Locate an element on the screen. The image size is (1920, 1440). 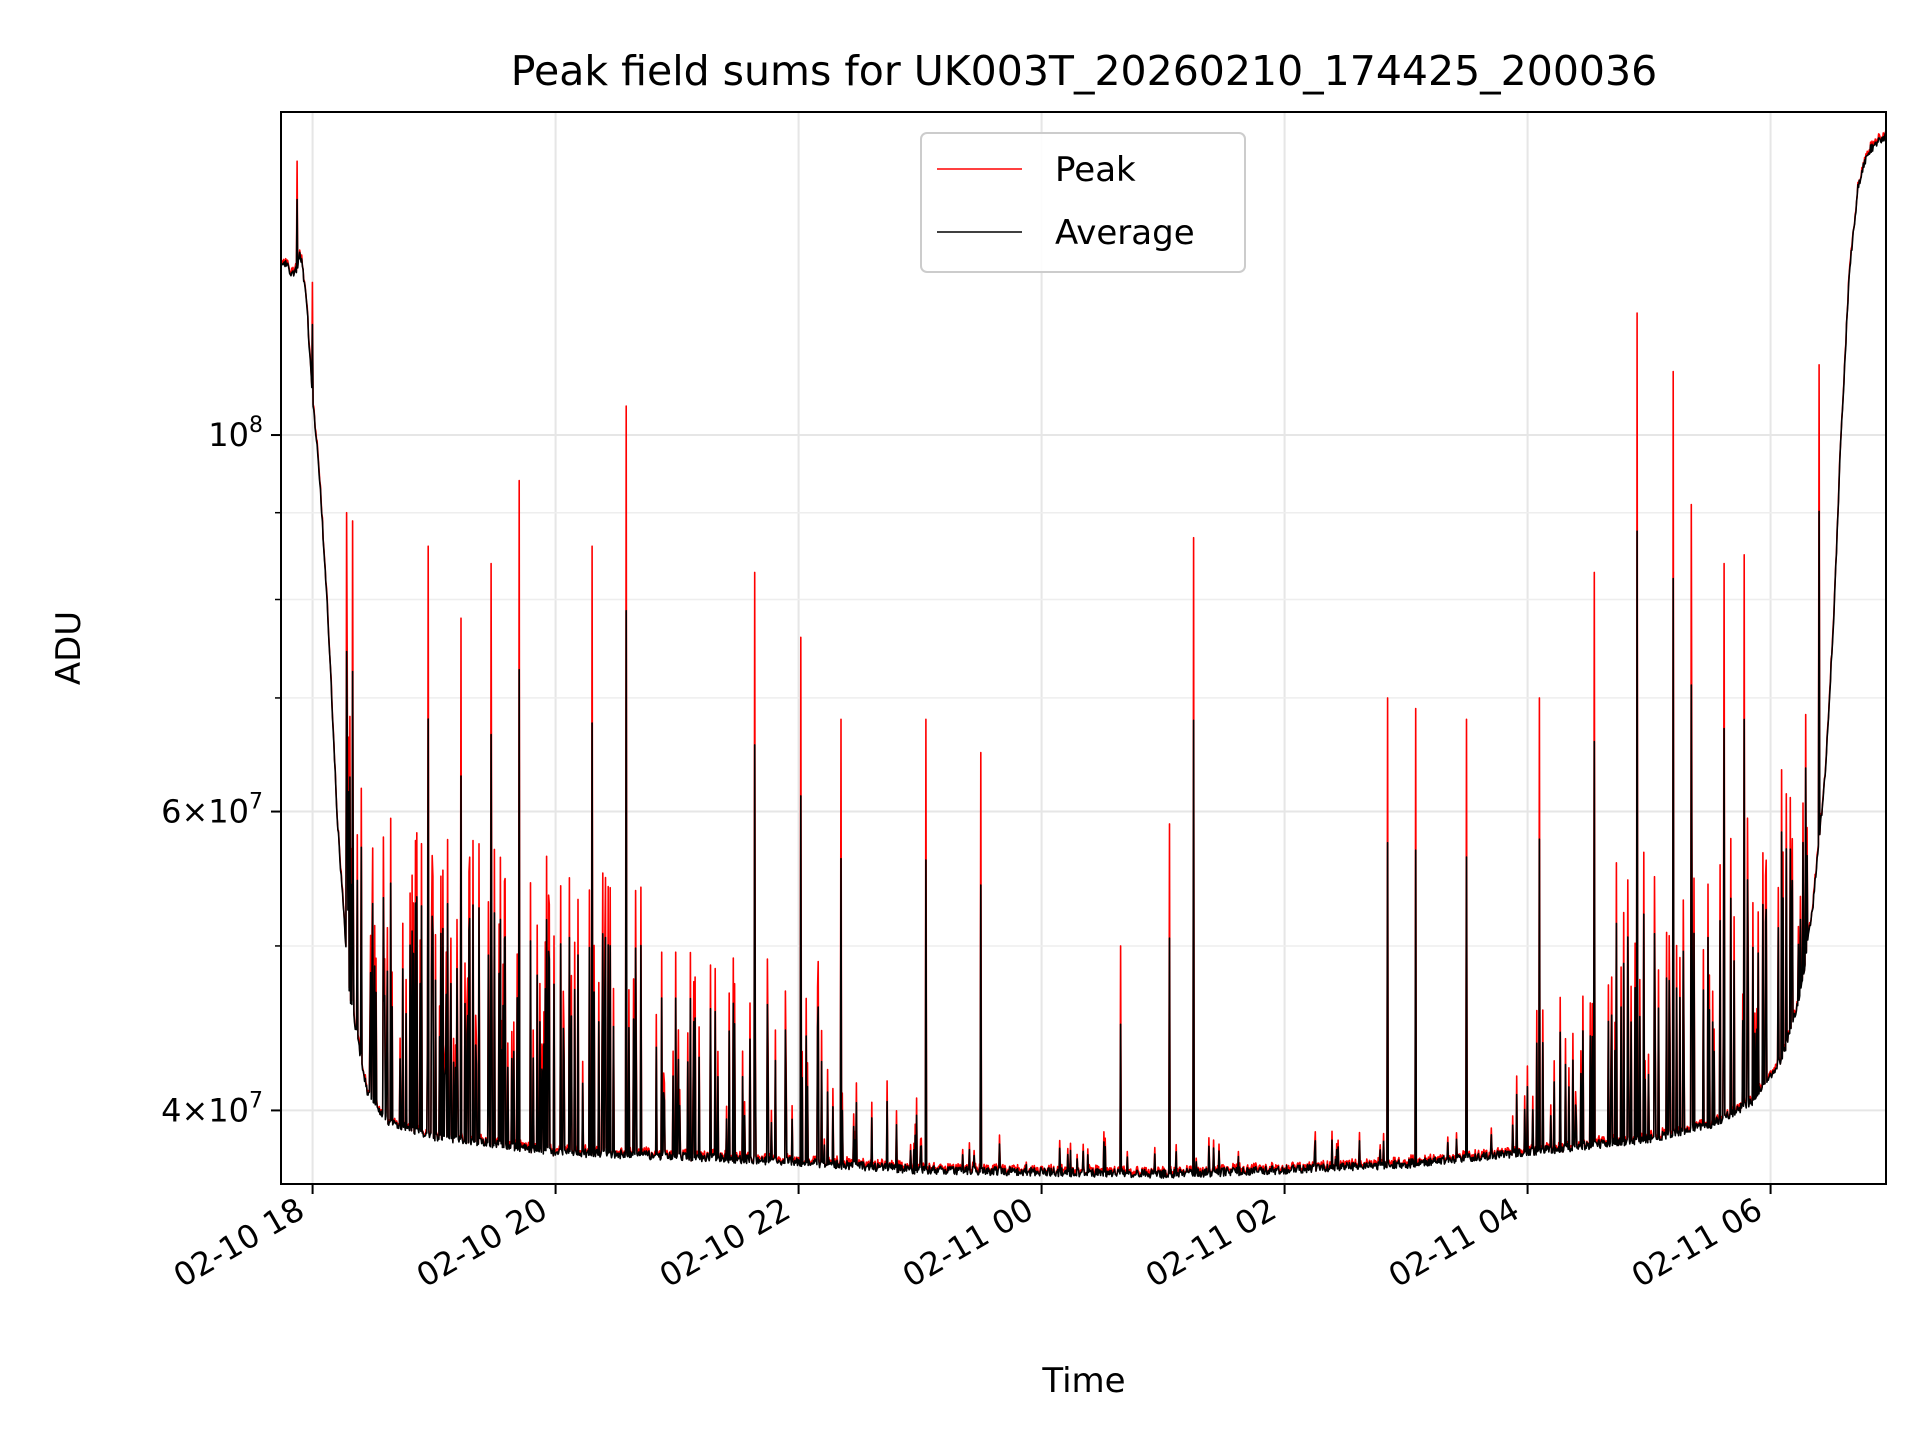
legend-box is located at coordinates (1083, 202).